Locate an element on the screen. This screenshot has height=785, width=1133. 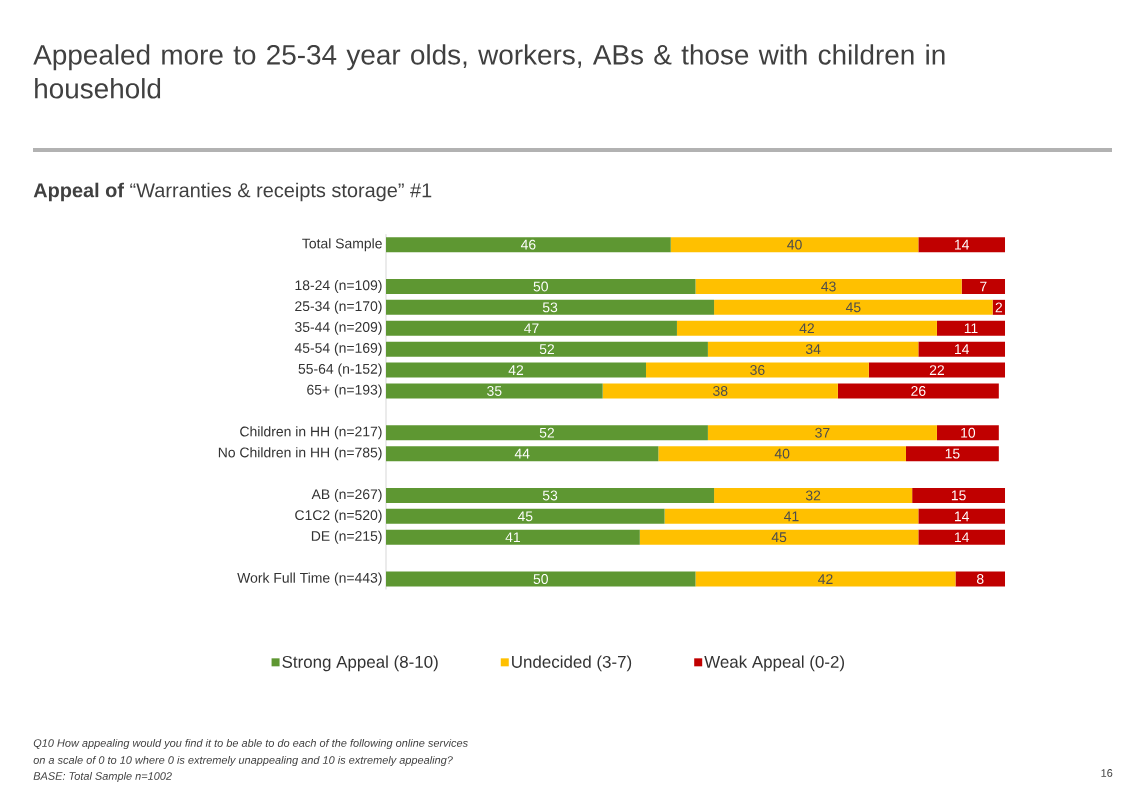
y-tick-label: 45-54 (n=169) is located at coordinates (338, 349).